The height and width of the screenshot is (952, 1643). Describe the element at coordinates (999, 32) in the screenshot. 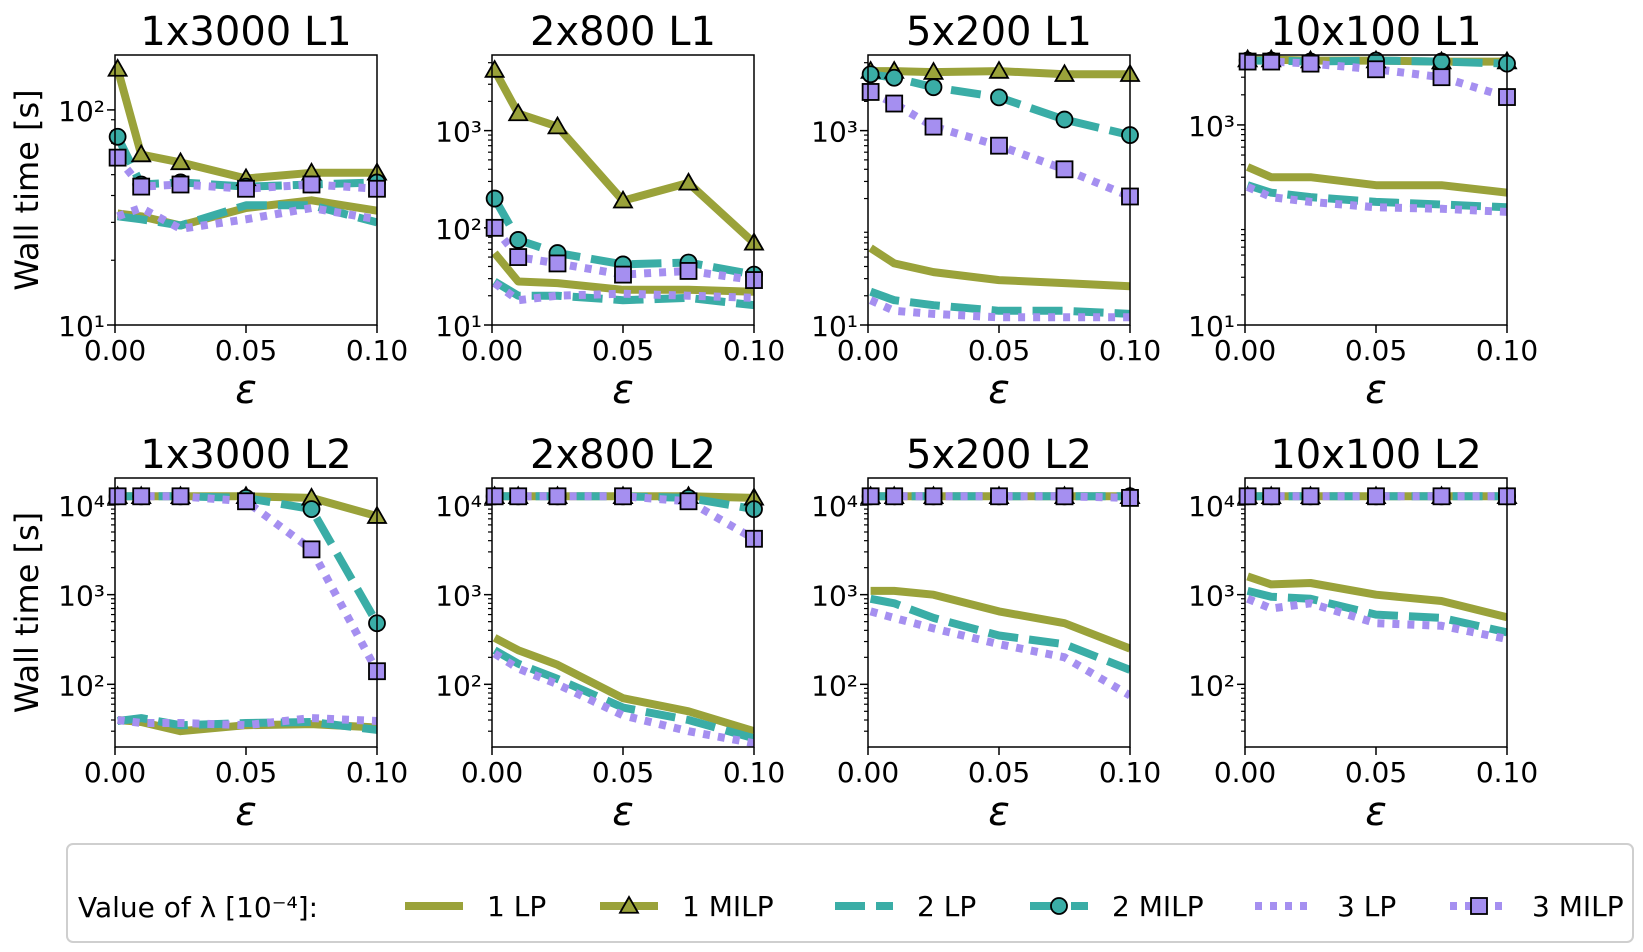

I see `subplot-title: 5x200 L1` at that location.